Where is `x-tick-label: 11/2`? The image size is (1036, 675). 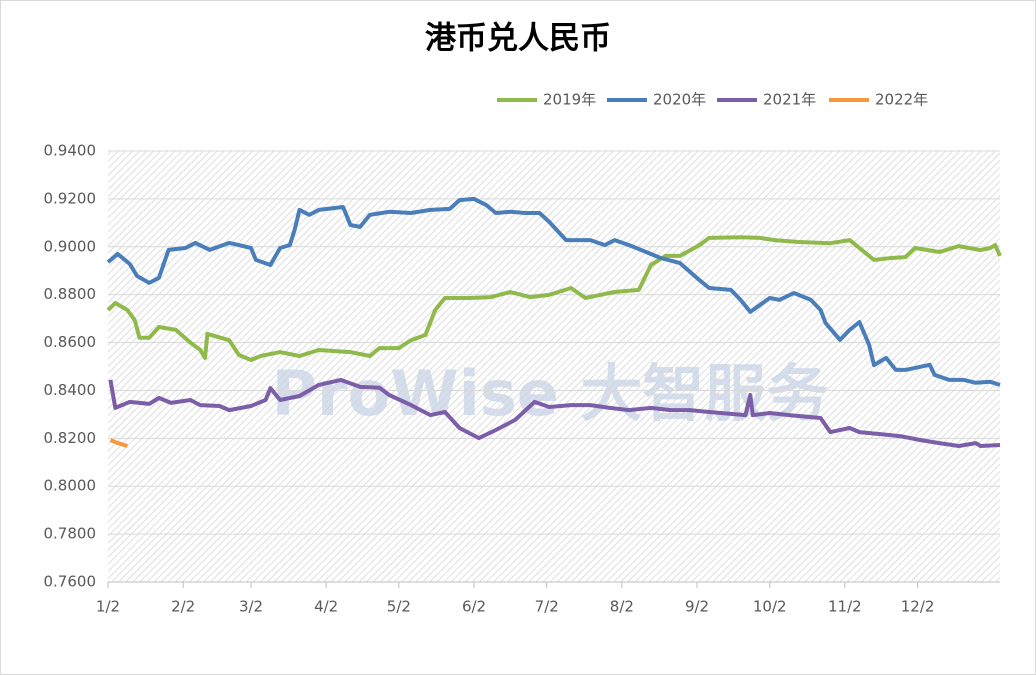 x-tick-label: 11/2 is located at coordinates (845, 607).